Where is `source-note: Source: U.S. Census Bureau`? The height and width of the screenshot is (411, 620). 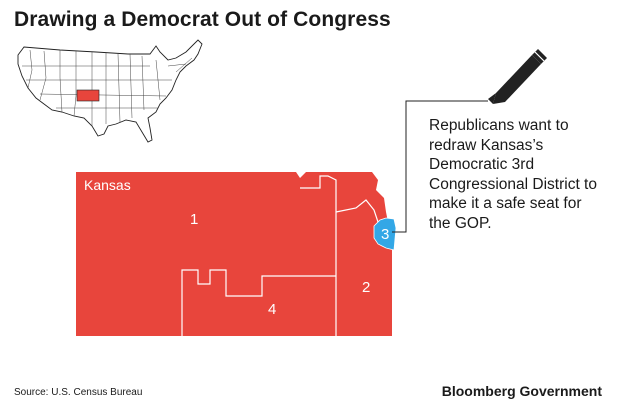 source-note: Source: U.S. Census Bureau is located at coordinates (78, 392).